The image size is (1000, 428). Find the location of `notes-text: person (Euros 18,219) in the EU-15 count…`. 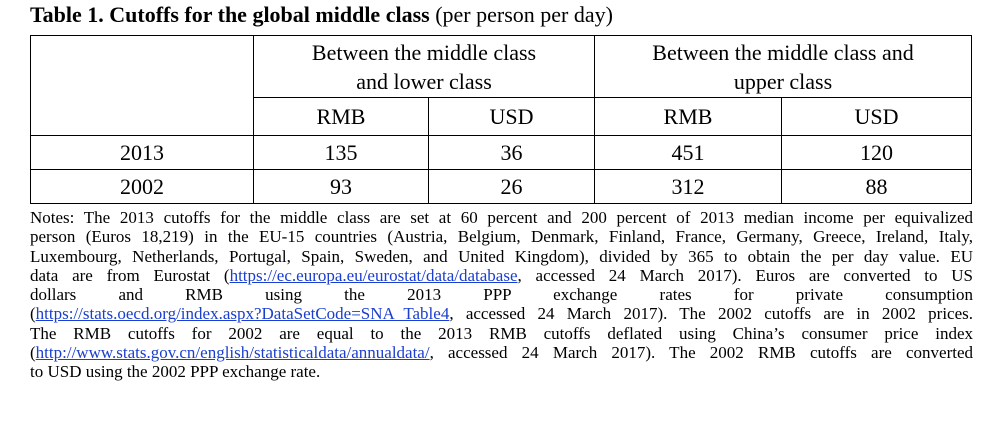

notes-text: person (Euros 18,219) in the EU-15 count… is located at coordinates (501, 237).